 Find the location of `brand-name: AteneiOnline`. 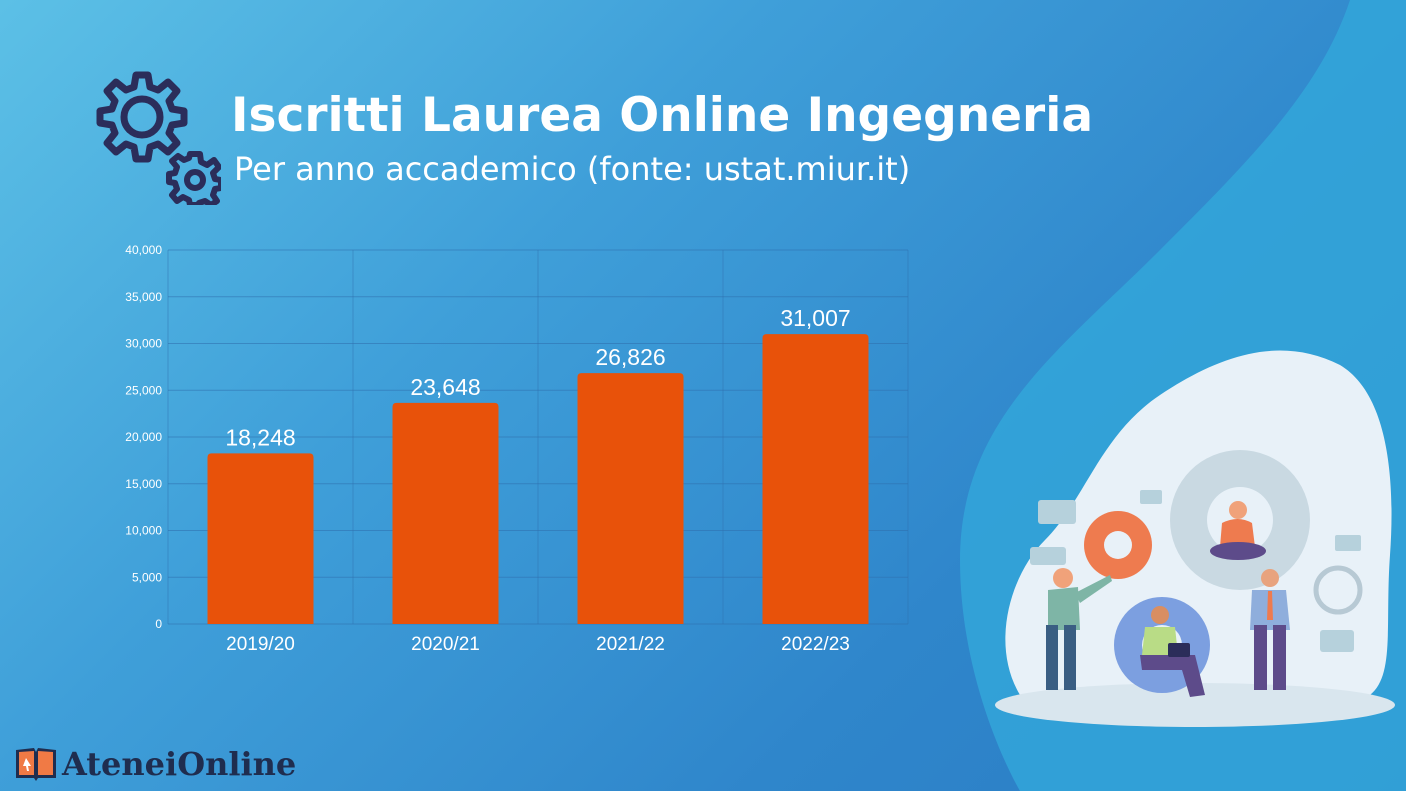

brand-name: AteneiOnline is located at coordinates (179, 764).